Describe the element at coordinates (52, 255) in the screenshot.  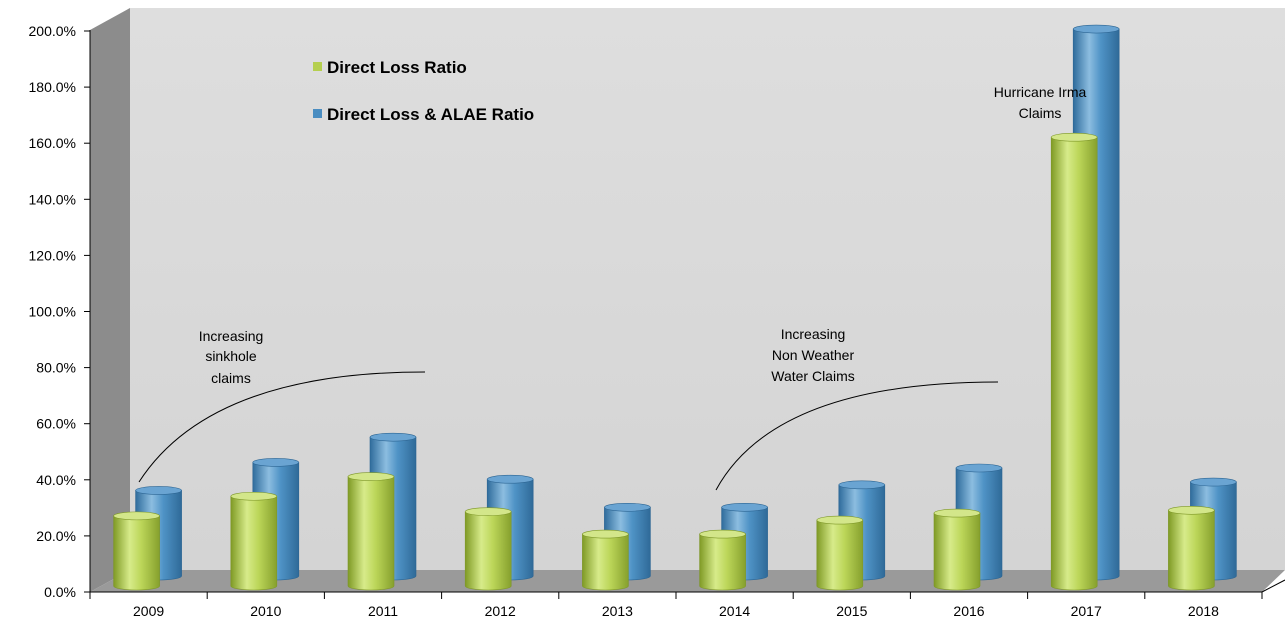
I see `y-tick-label: 120.0%` at that location.